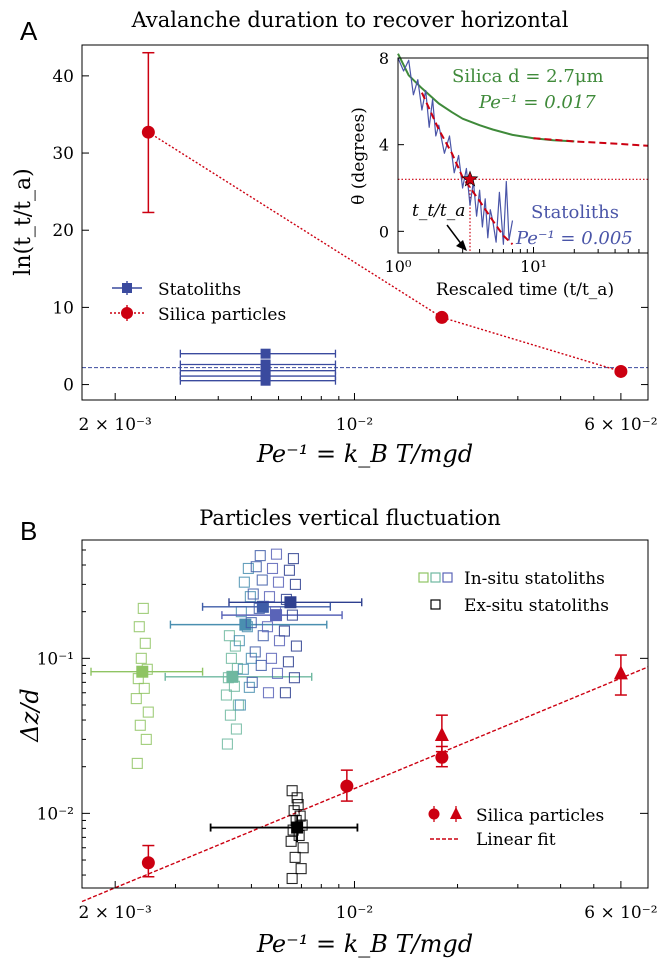 This screenshot has height=963, width=661. What do you see at coordinates (398, 266) in the screenshot?
I see `inset-xtick-label: 10⁰` at bounding box center [398, 266].